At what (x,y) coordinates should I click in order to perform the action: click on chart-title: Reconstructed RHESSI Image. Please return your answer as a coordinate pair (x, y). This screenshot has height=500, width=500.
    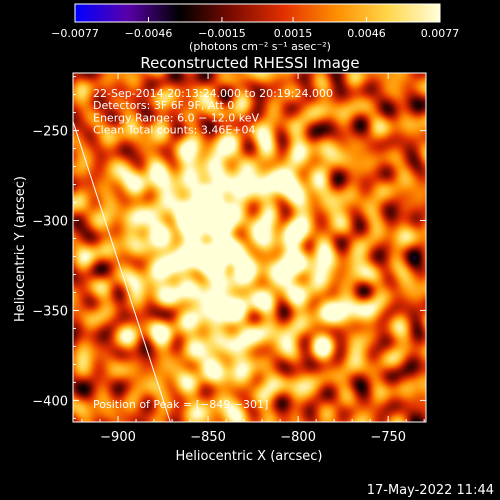
    Looking at the image, I should click on (249, 63).